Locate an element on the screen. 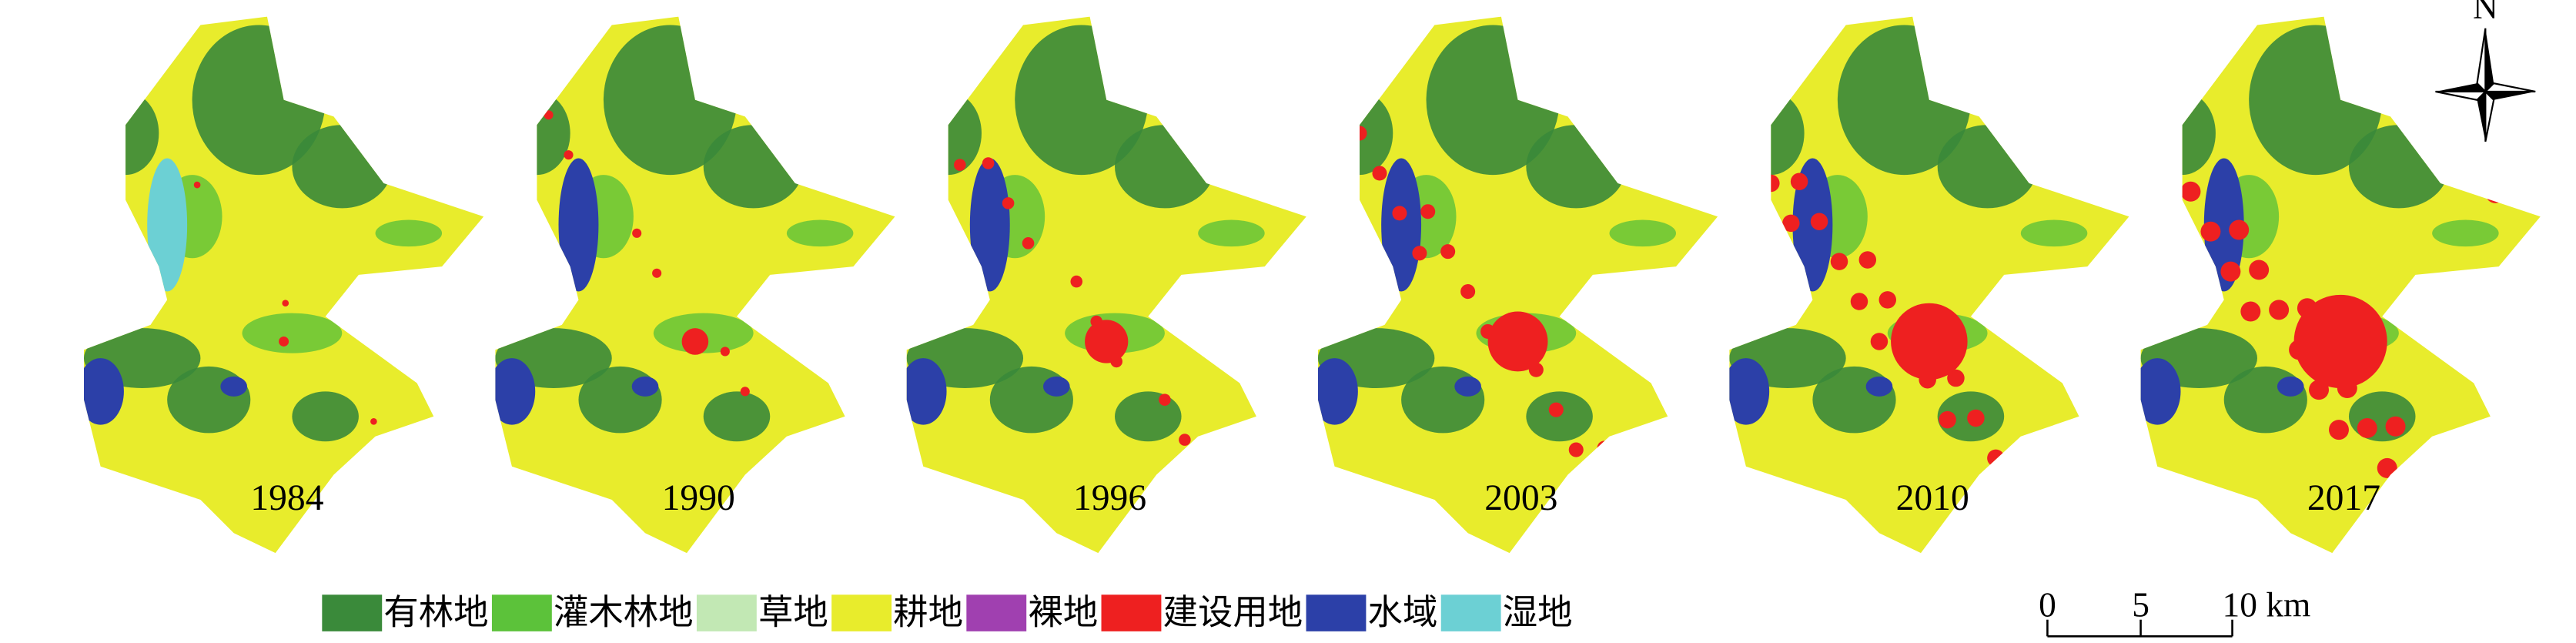 Image resolution: width=2576 pixels, height=643 pixels. north-arrow: N is located at coordinates (2485, 71).